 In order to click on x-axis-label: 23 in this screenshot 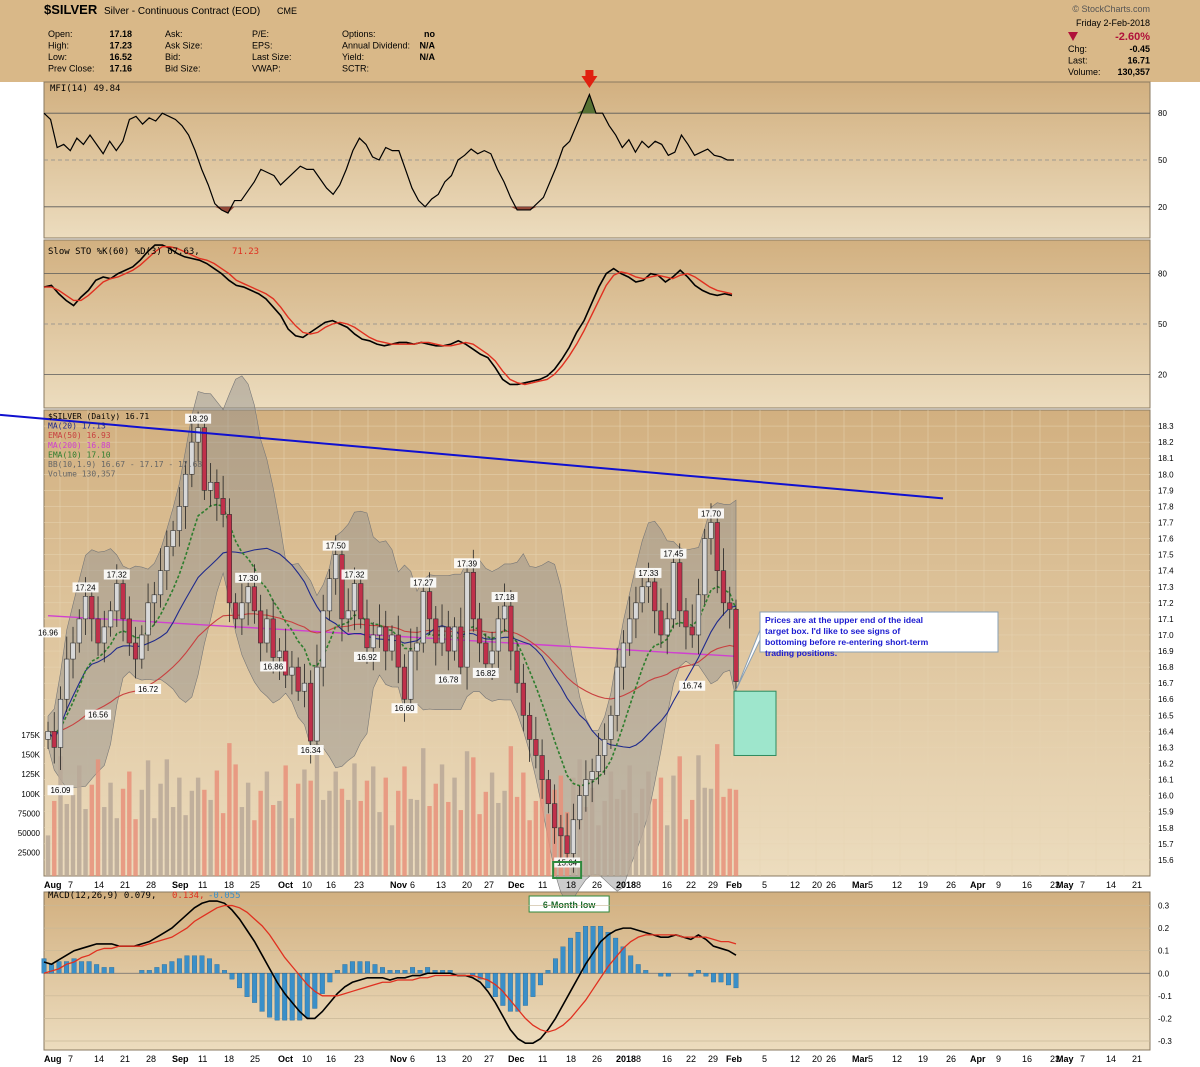, I will do `click(359, 885)`.